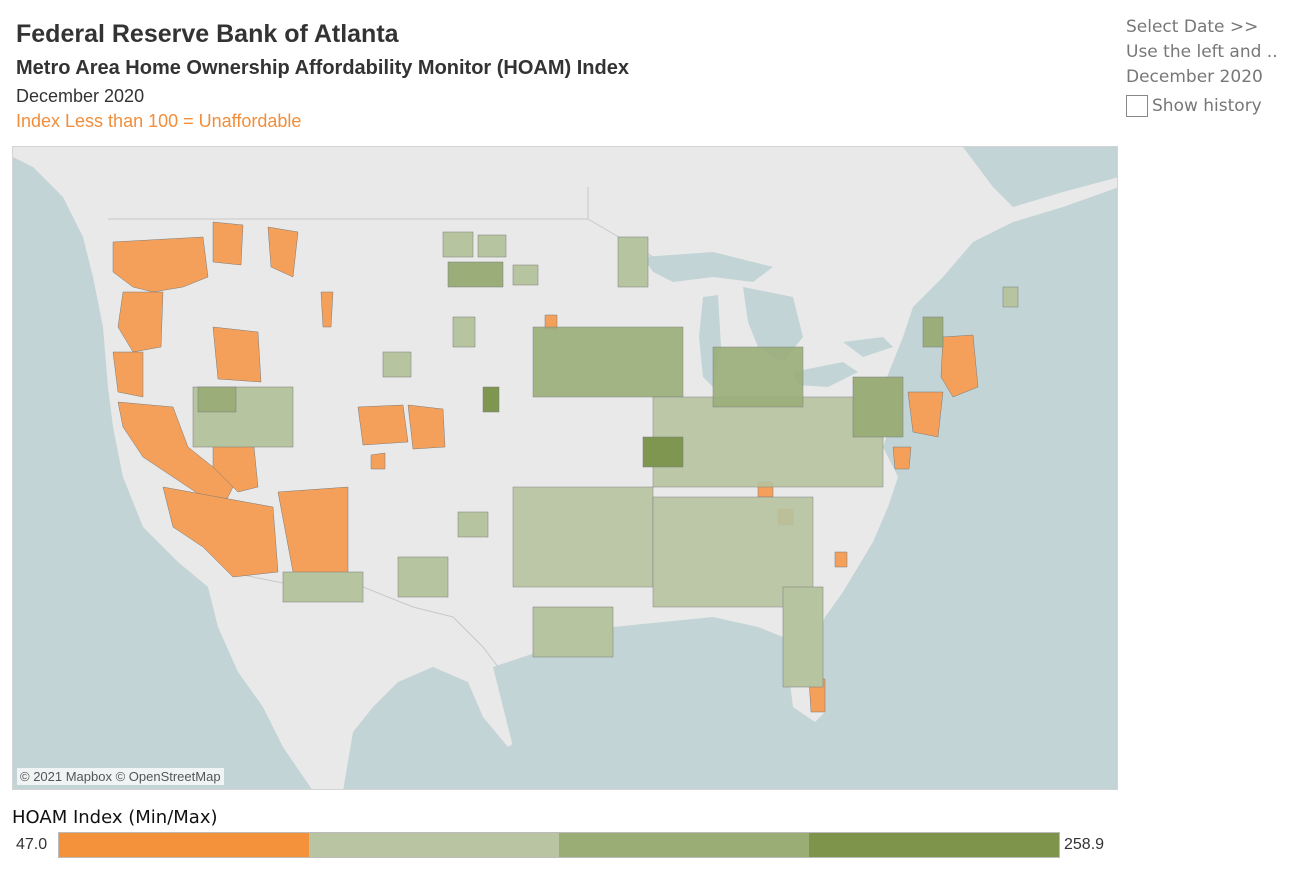  What do you see at coordinates (120, 776) in the screenshot?
I see `map-attribution: © 2021 Mapbox © OpenStreetMap` at bounding box center [120, 776].